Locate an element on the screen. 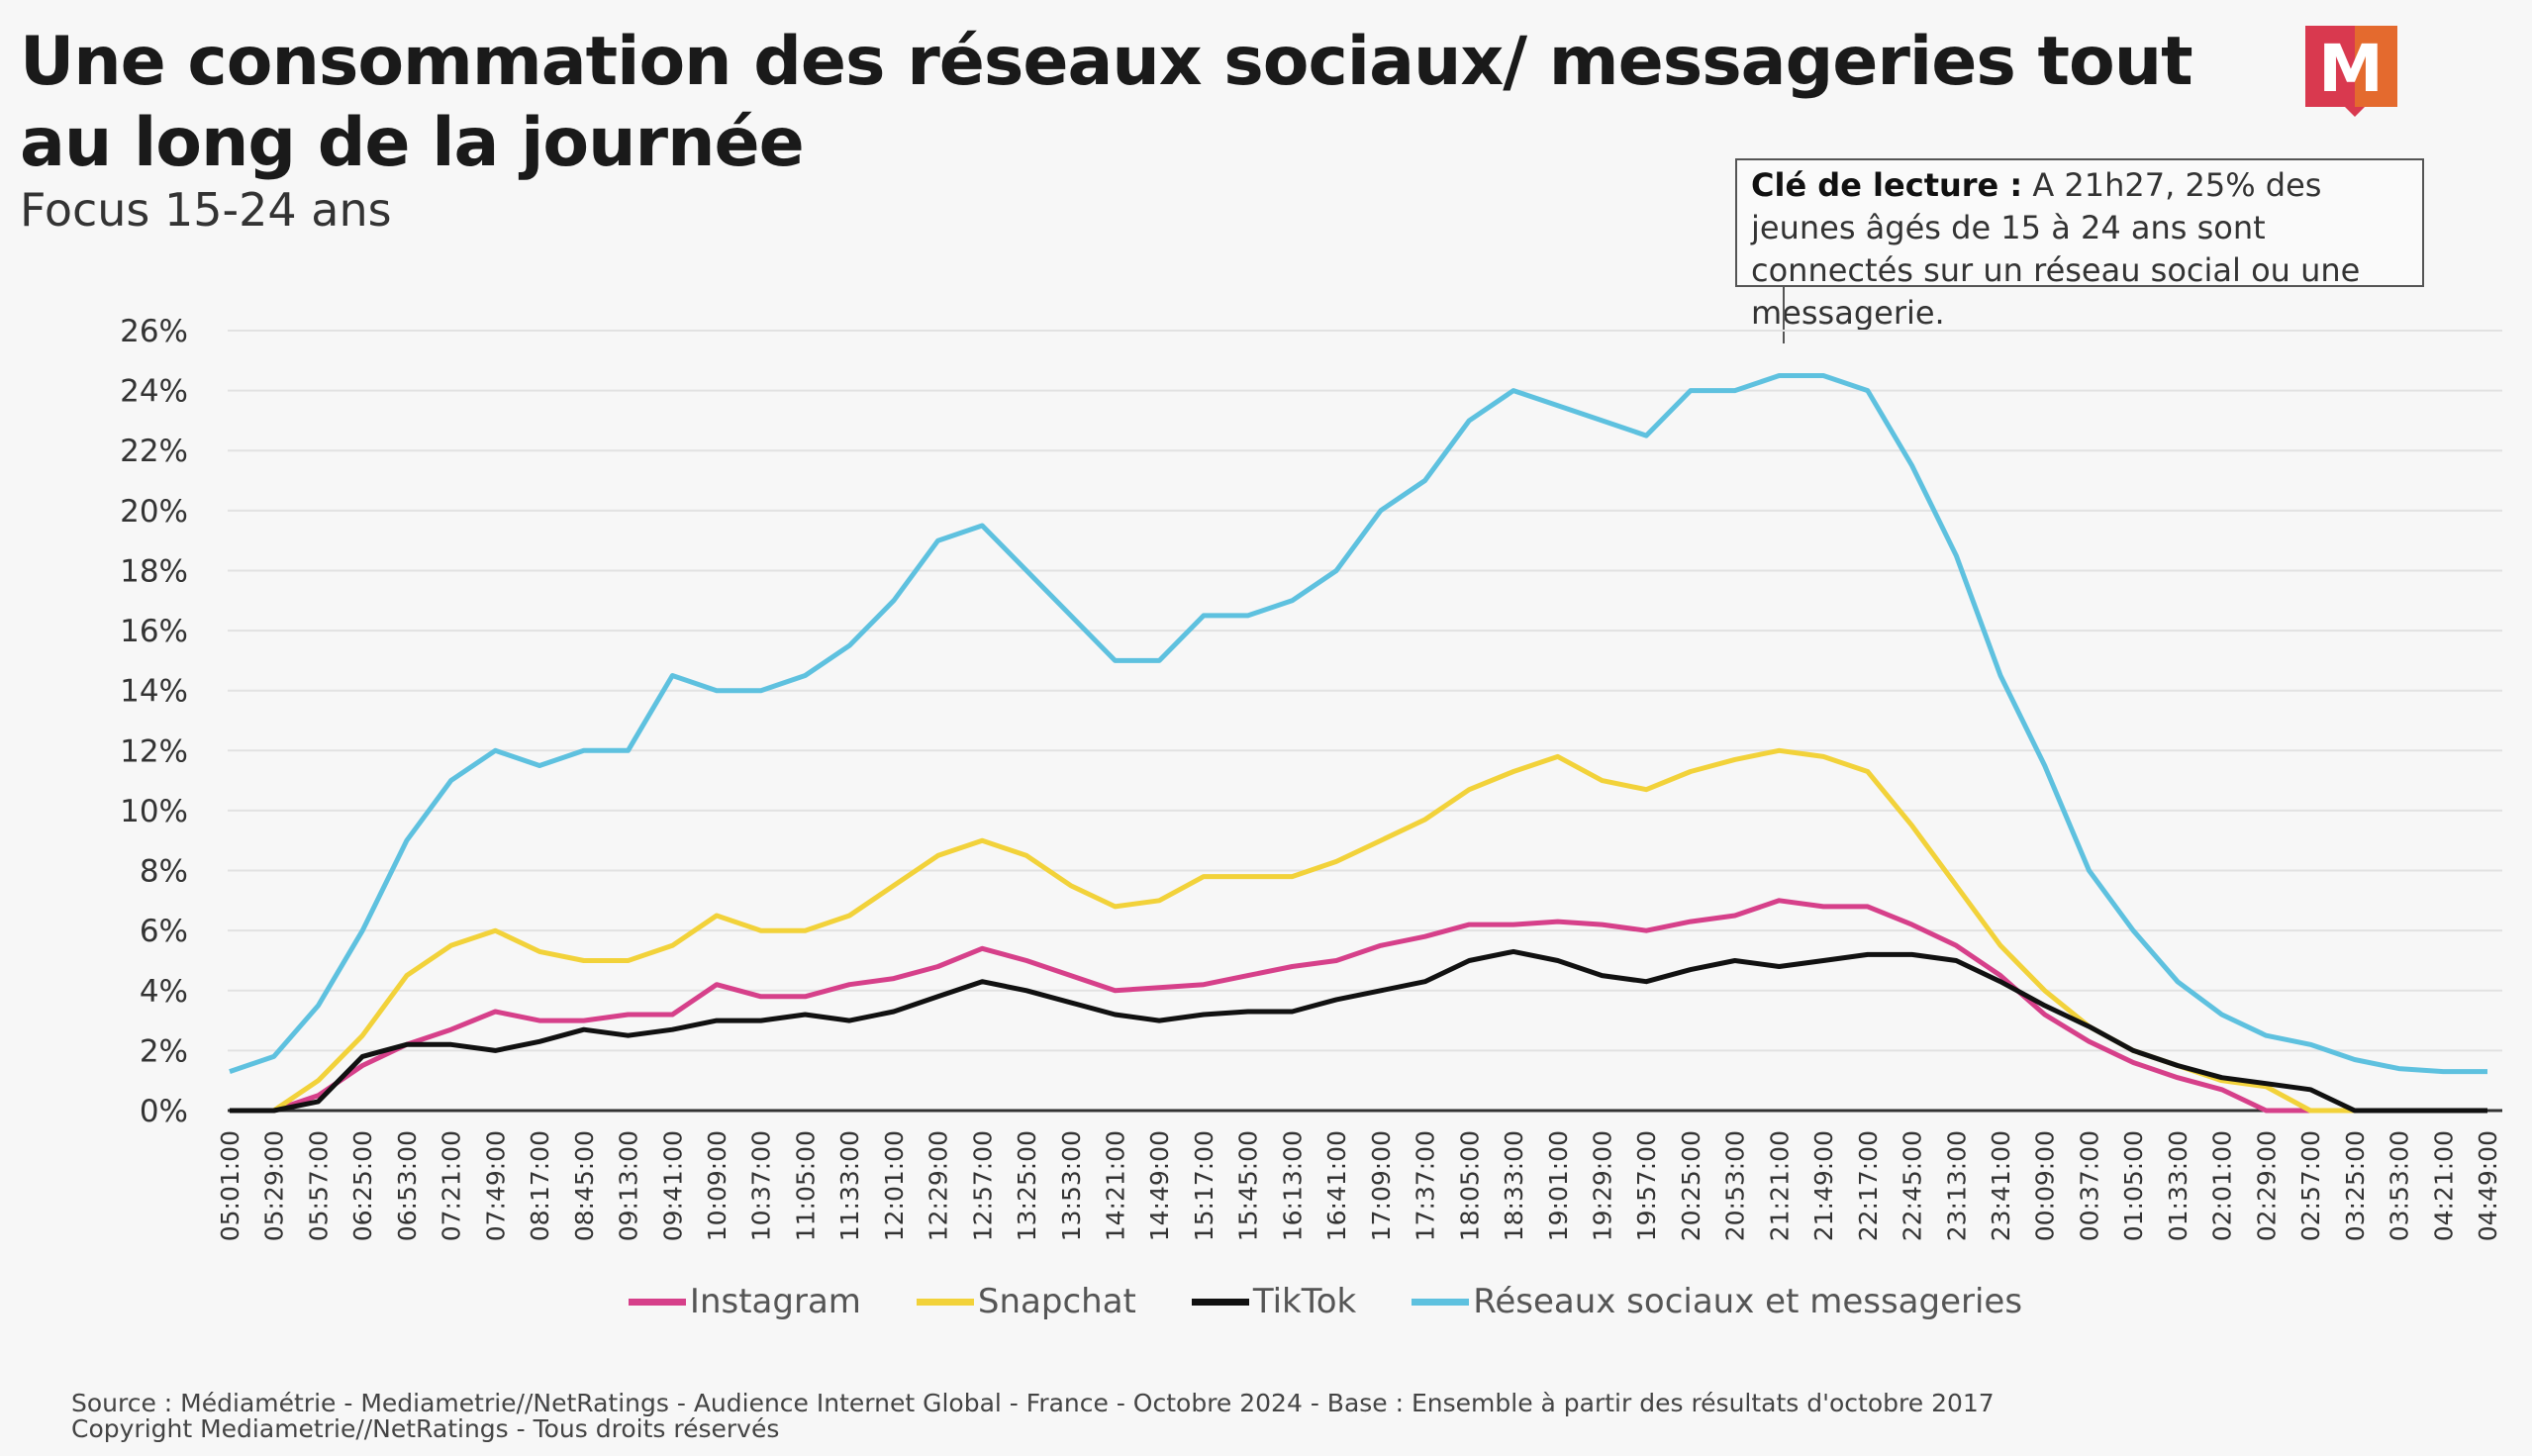 This screenshot has width=2532, height=1456. x-tick-label: 21:21:00 is located at coordinates (1779, 1185).